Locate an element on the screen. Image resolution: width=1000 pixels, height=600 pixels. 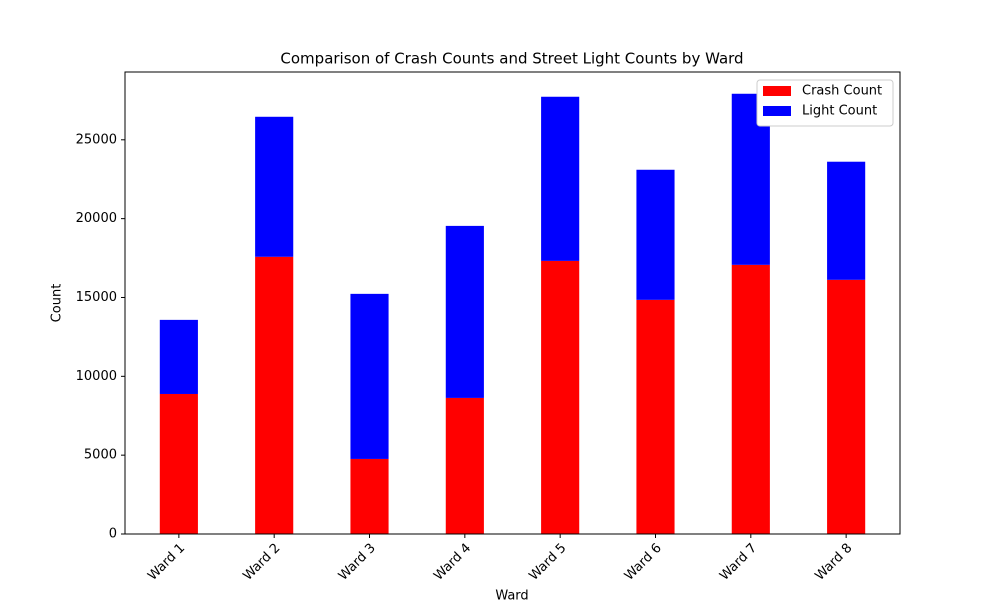
y-axis-label: Count is located at coordinates (57, 303).